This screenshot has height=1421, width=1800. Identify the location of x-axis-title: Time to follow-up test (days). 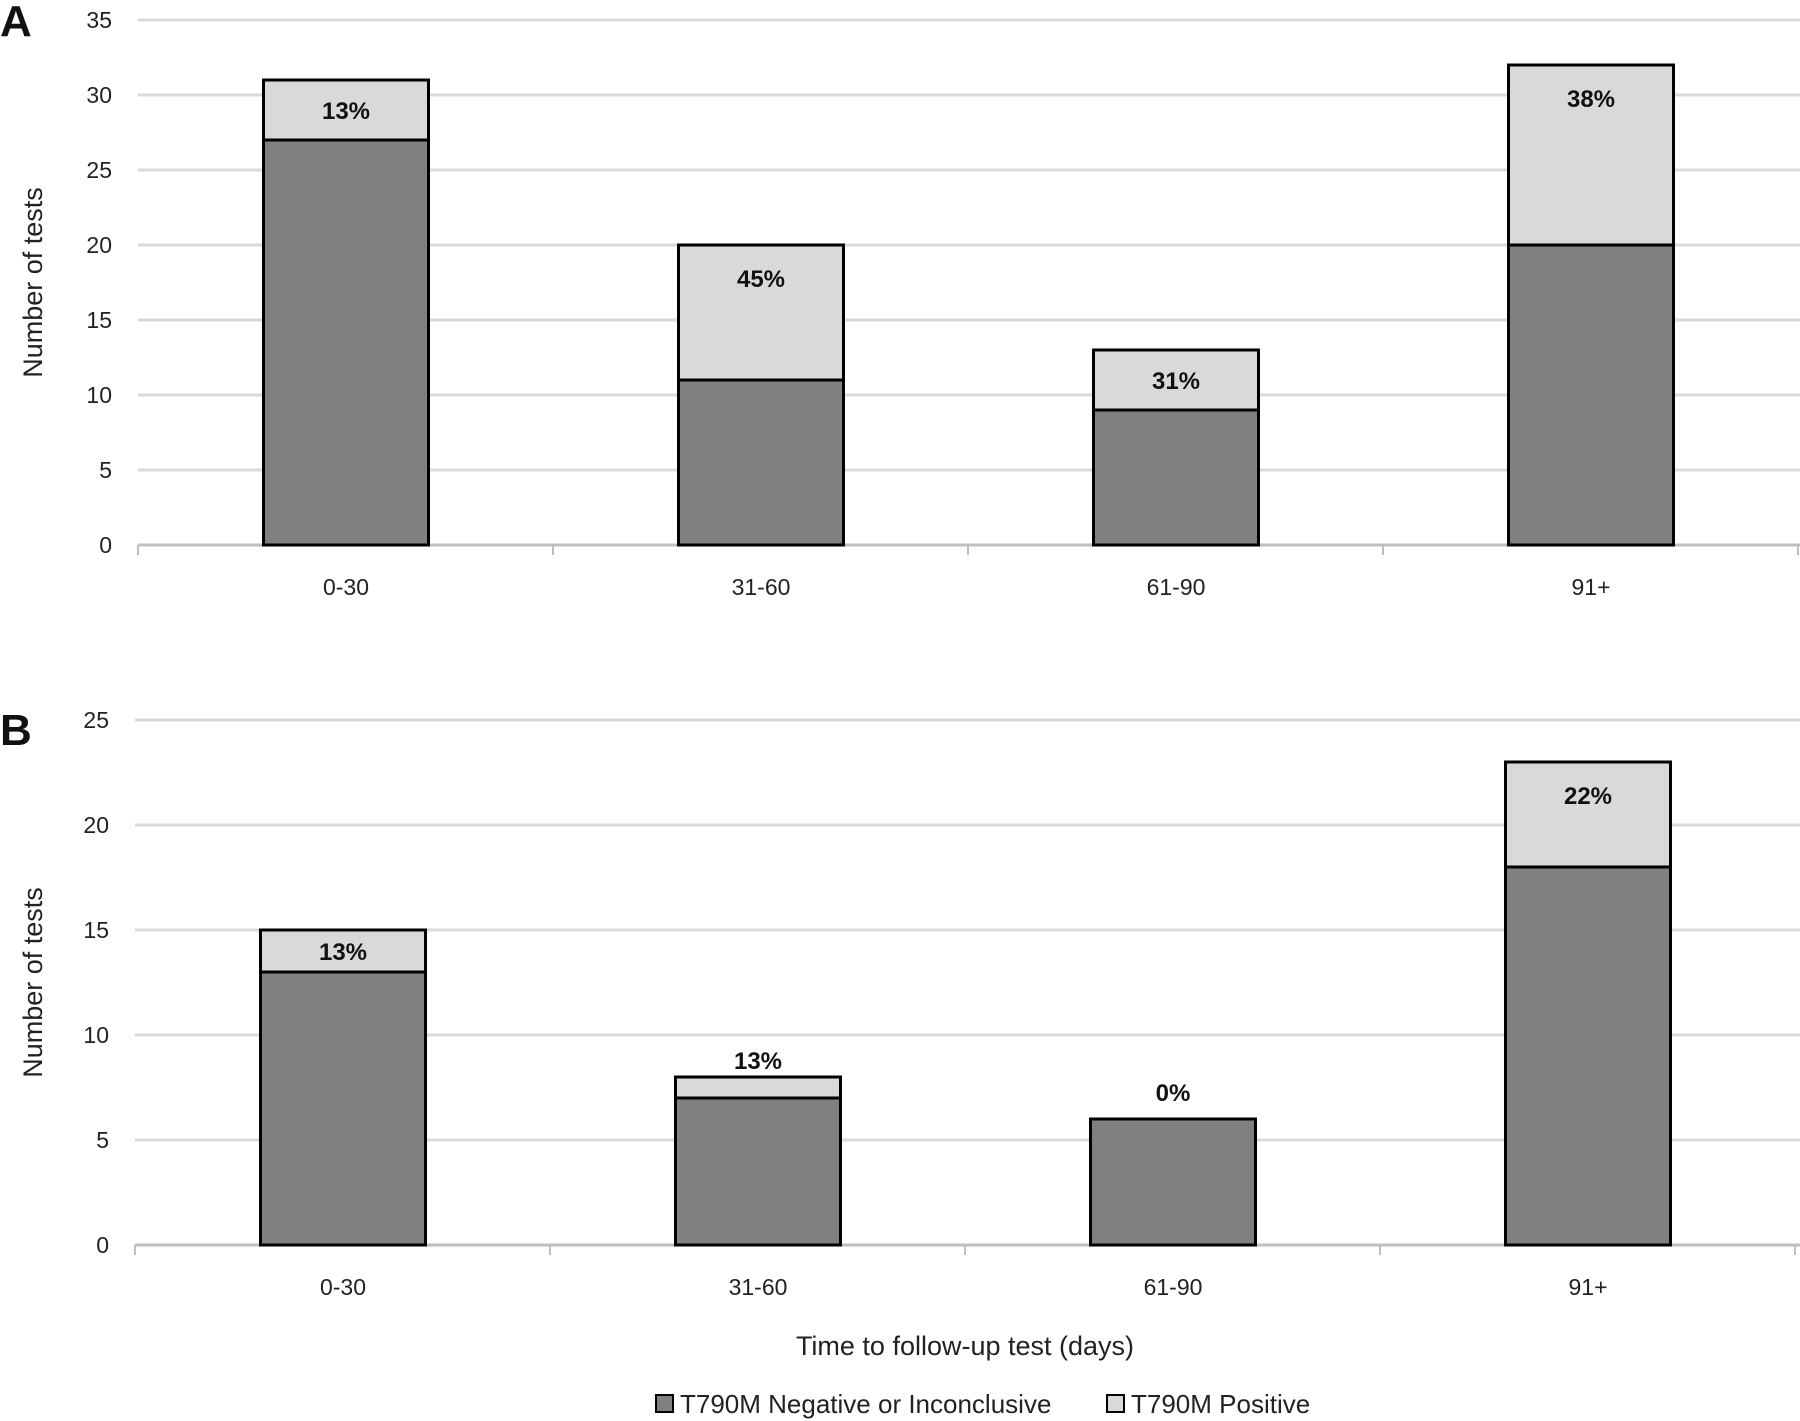
(965, 1346).